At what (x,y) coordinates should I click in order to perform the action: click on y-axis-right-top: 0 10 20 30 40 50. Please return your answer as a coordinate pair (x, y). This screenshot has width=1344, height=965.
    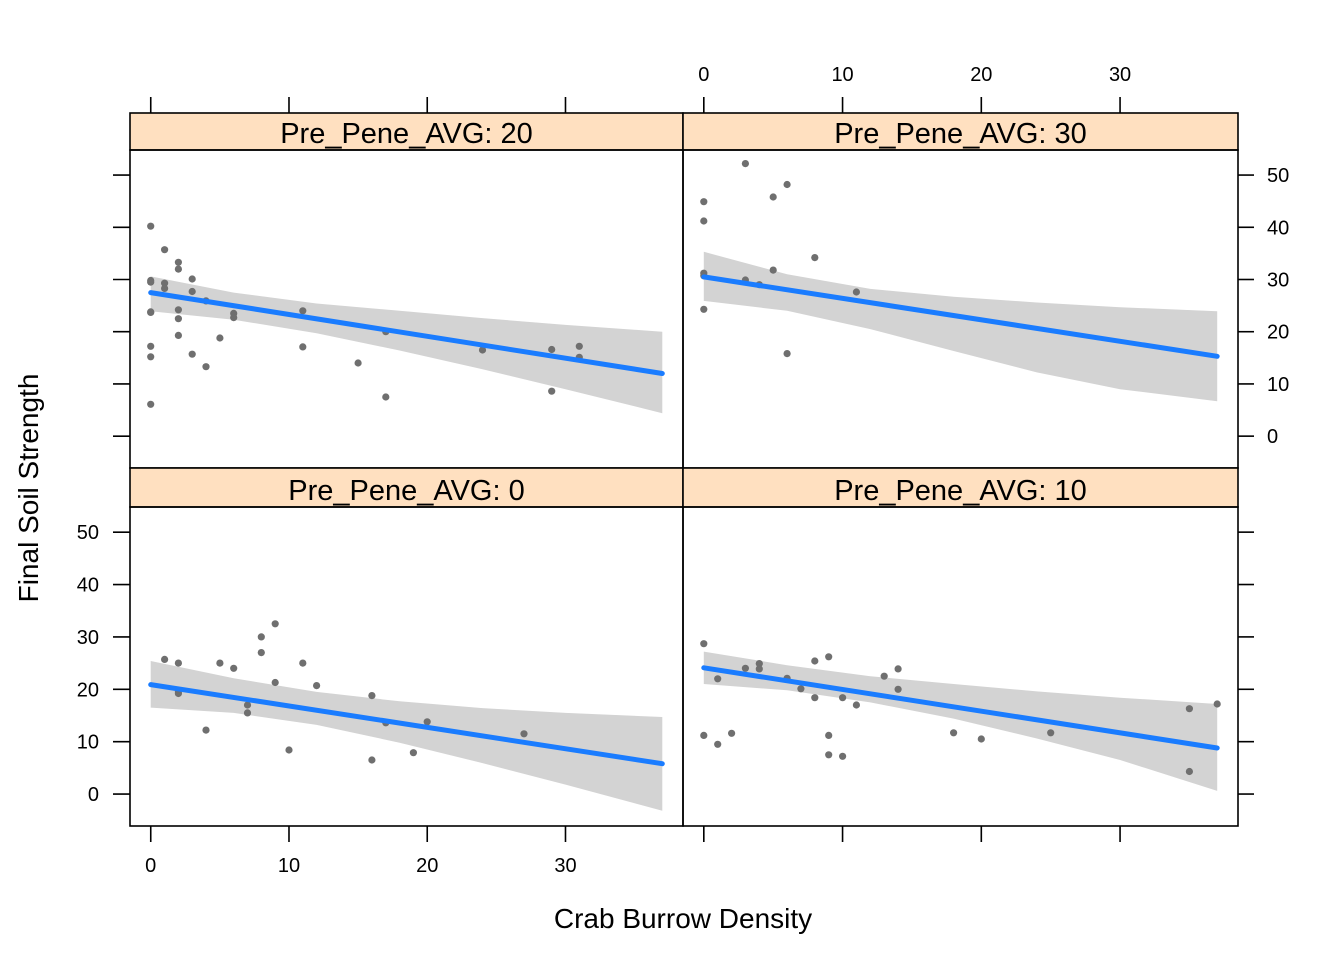
    Looking at the image, I should click on (1263, 306).